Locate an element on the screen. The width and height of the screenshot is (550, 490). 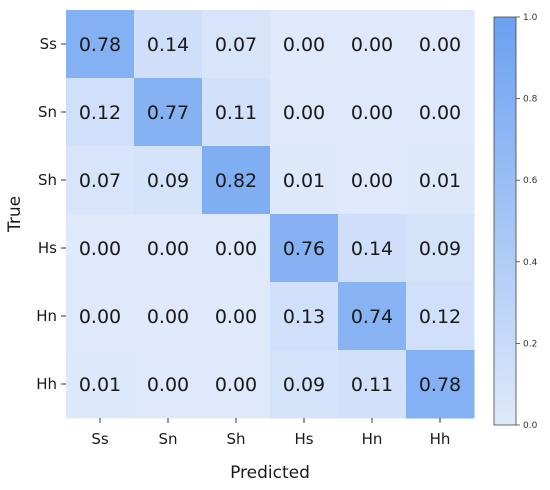
colorbar is located at coordinates (505, 221).